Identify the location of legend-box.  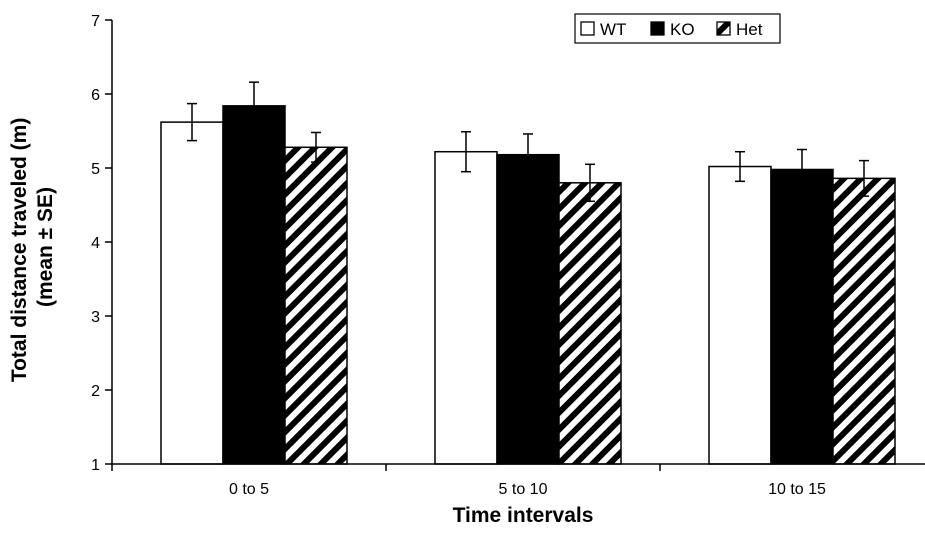
(677, 28).